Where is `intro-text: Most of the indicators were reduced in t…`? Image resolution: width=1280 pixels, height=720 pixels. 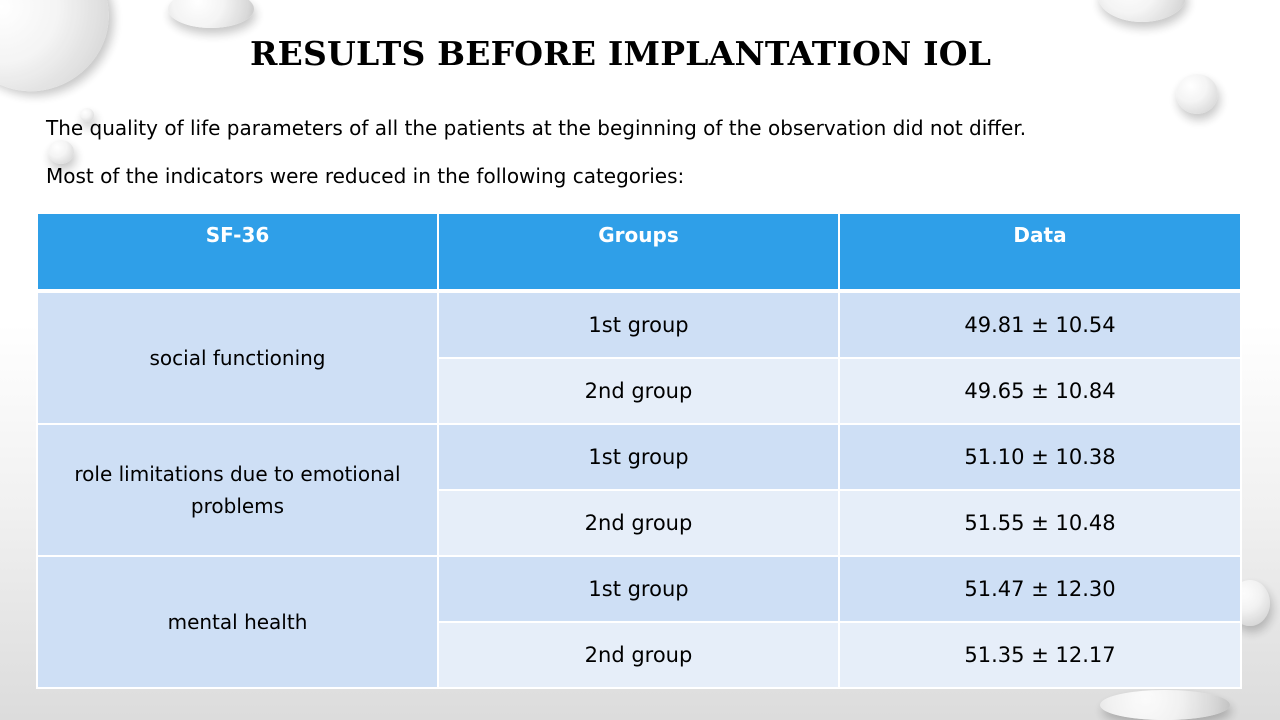 intro-text: Most of the indicators were reduced in t… is located at coordinates (365, 176).